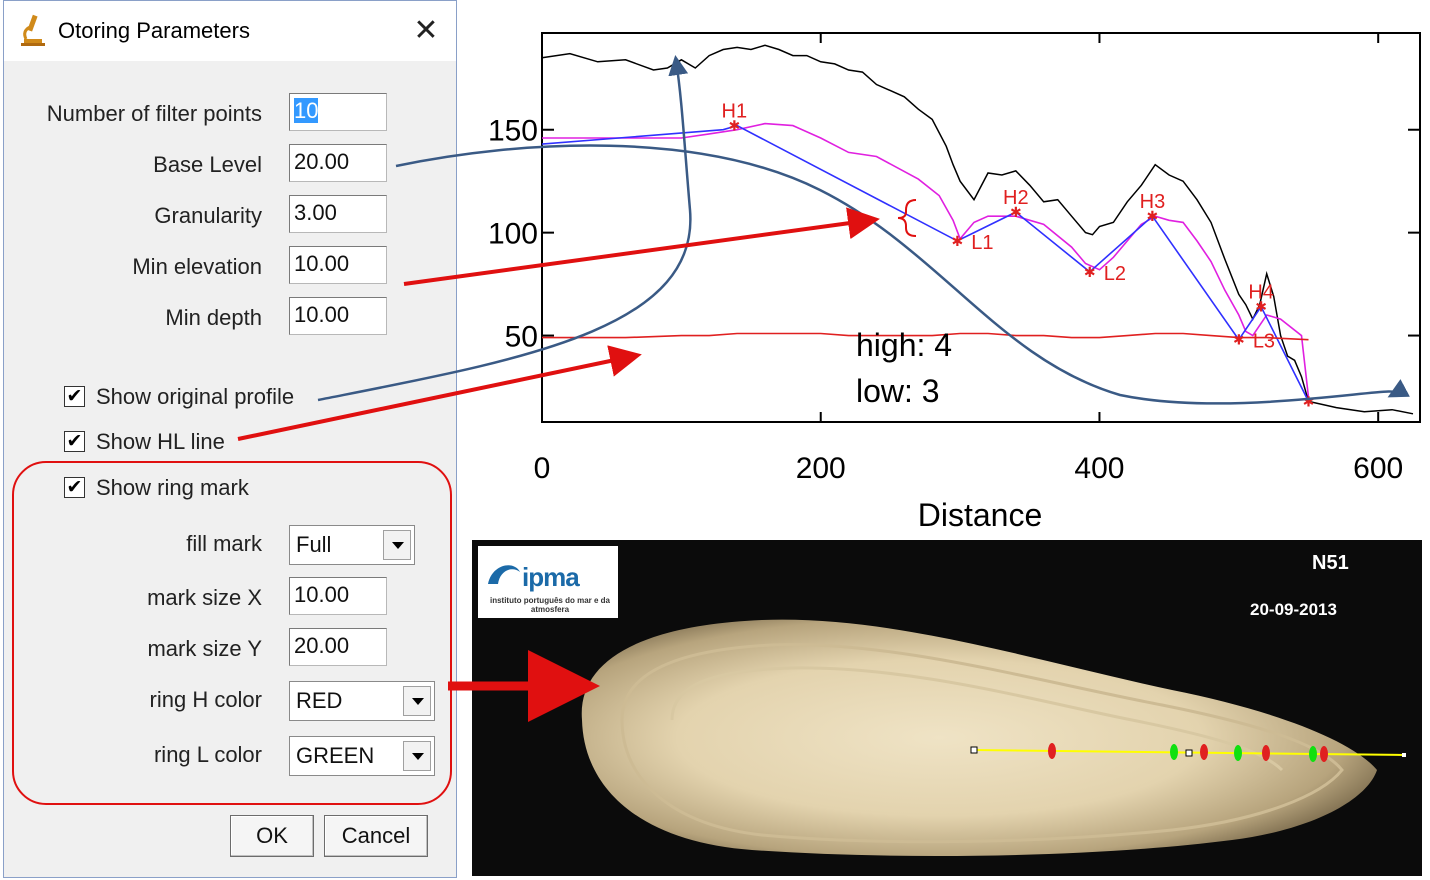  I want to click on ring-h-color-select: RED, so click(362, 701).